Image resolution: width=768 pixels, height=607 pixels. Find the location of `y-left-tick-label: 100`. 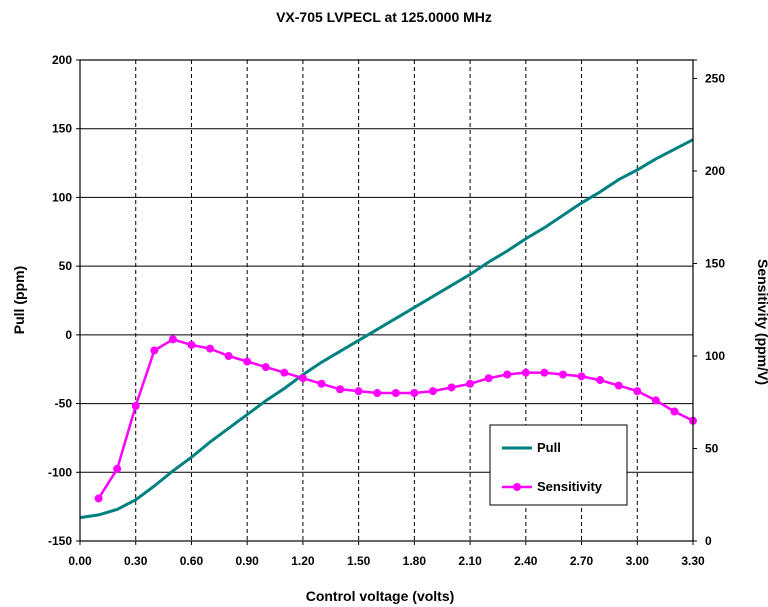

y-left-tick-label: 100 is located at coordinates (62, 197).